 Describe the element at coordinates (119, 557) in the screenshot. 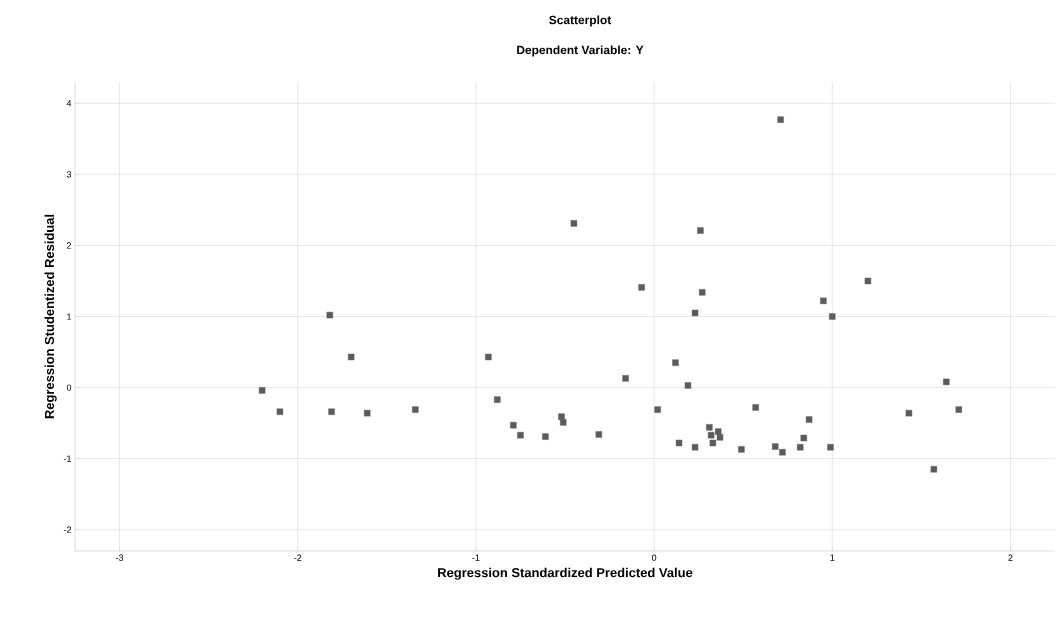

I see `x-tick-label: -3` at that location.